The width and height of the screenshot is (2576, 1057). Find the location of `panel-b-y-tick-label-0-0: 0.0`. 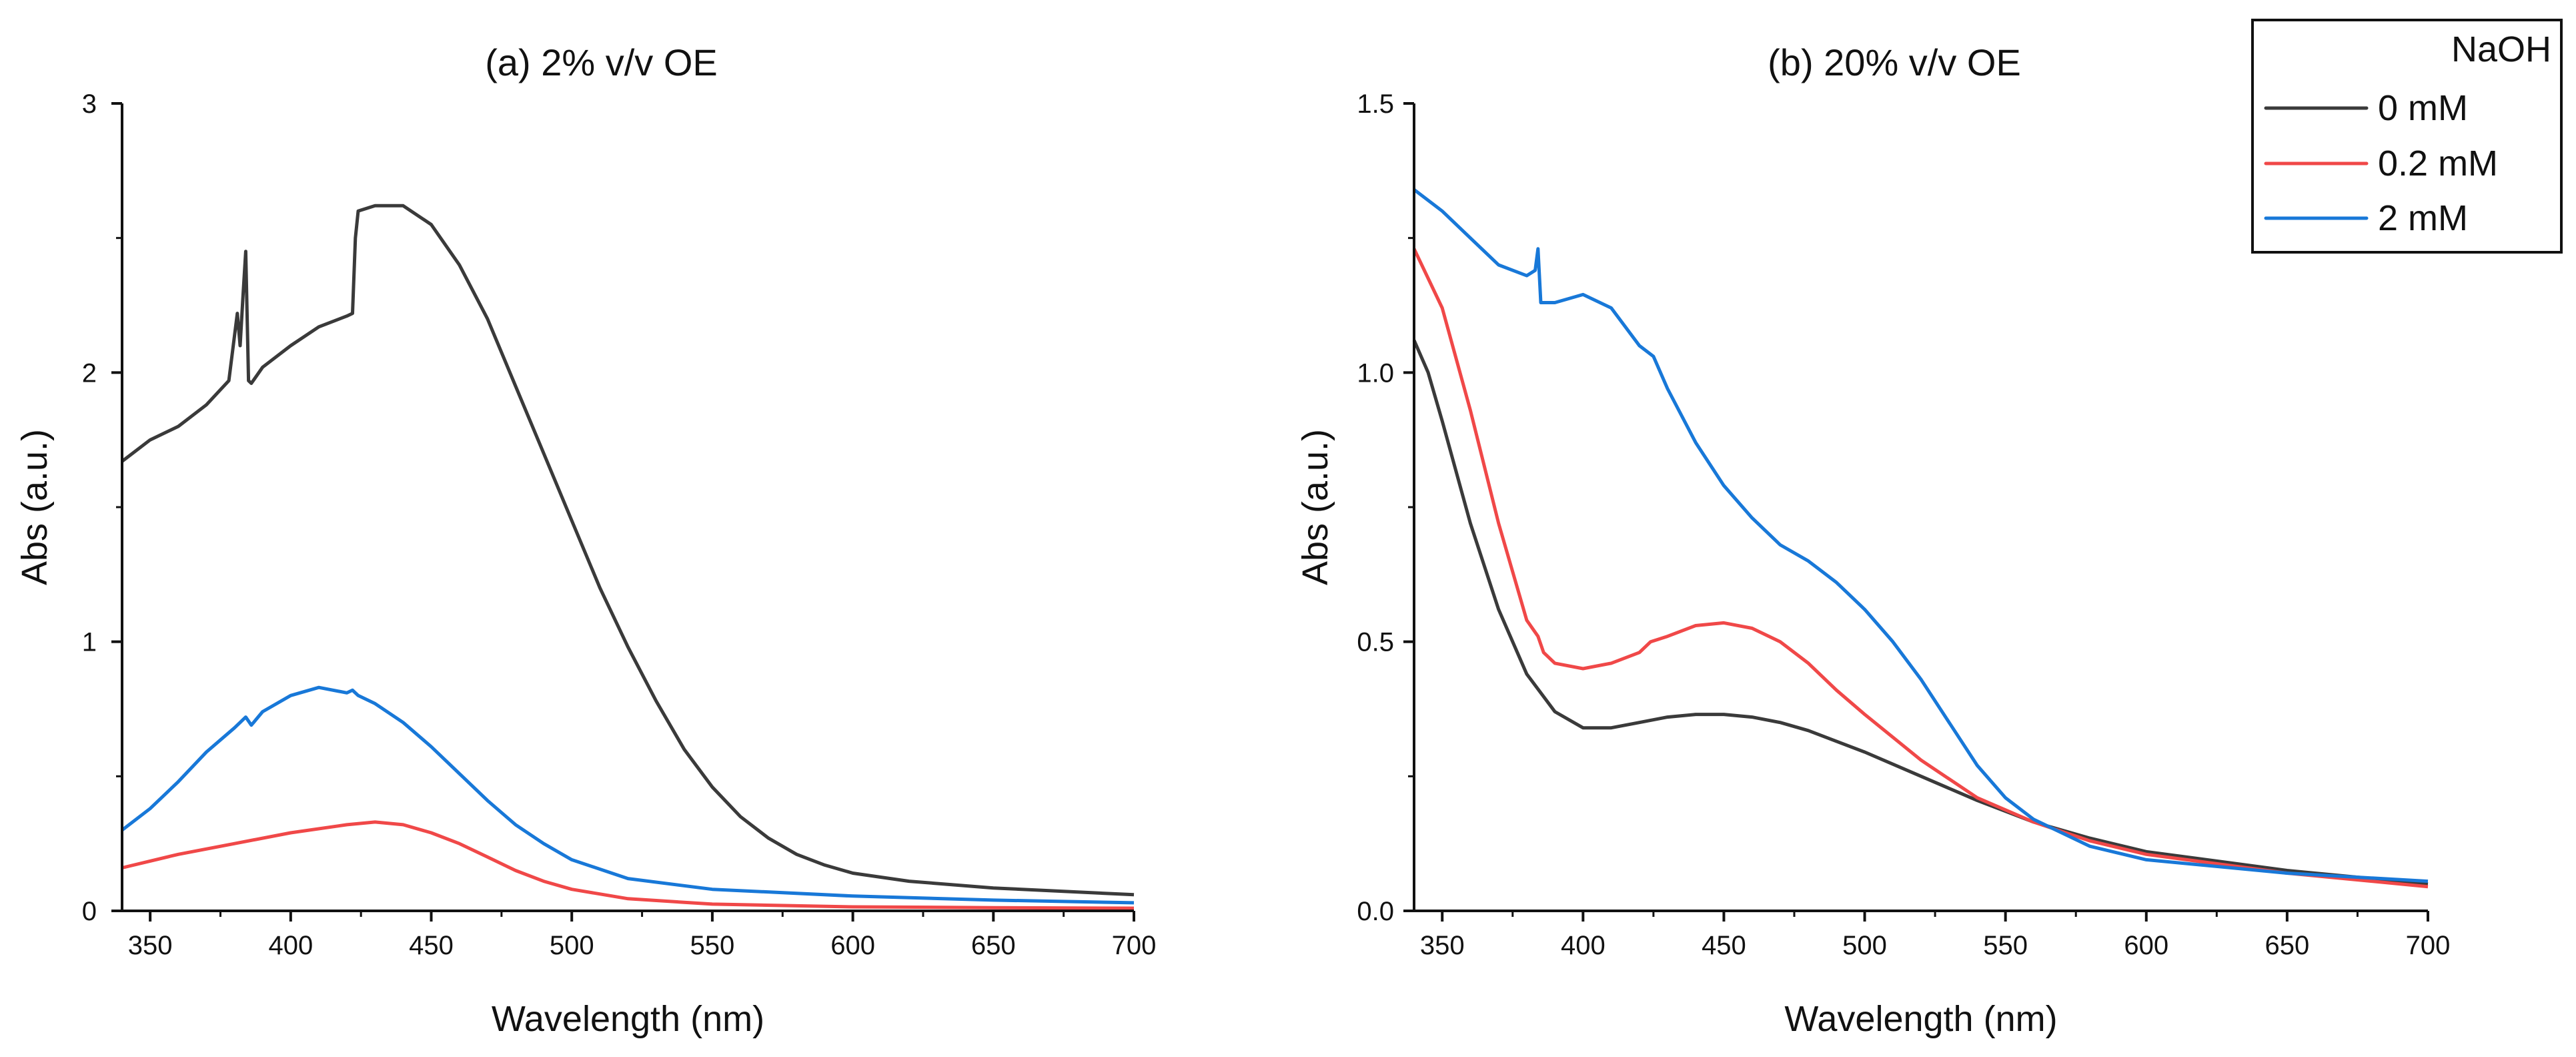

panel-b-y-tick-label-0-0: 0.0 is located at coordinates (1376, 911).